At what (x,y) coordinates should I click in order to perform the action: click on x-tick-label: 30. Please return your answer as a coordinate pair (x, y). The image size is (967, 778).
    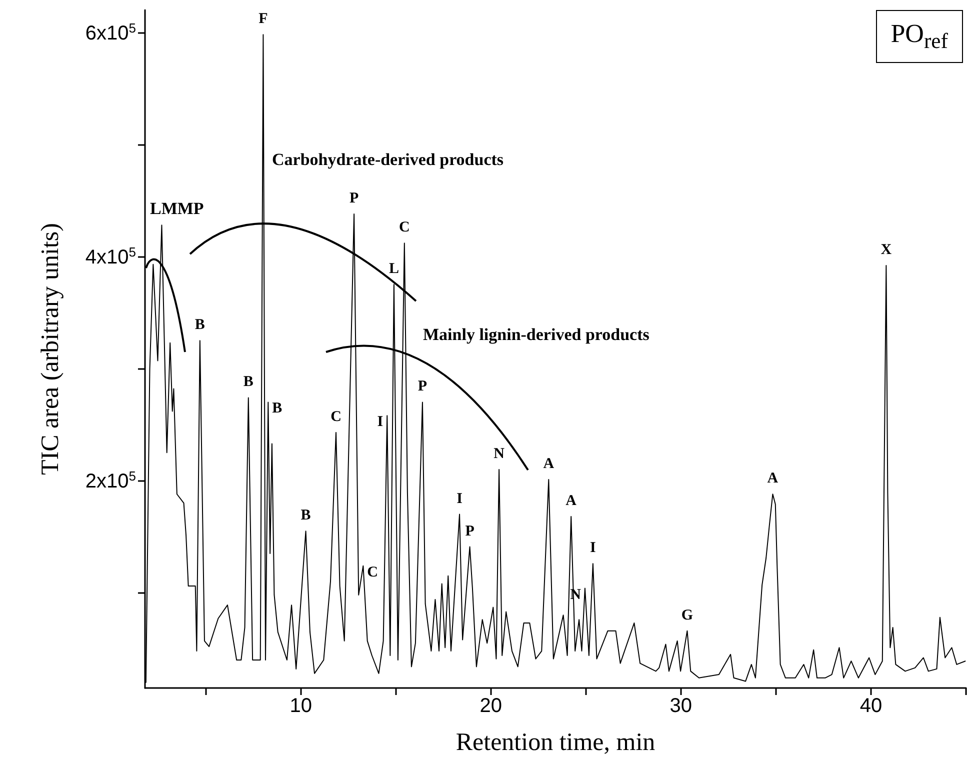
    Looking at the image, I should click on (681, 706).